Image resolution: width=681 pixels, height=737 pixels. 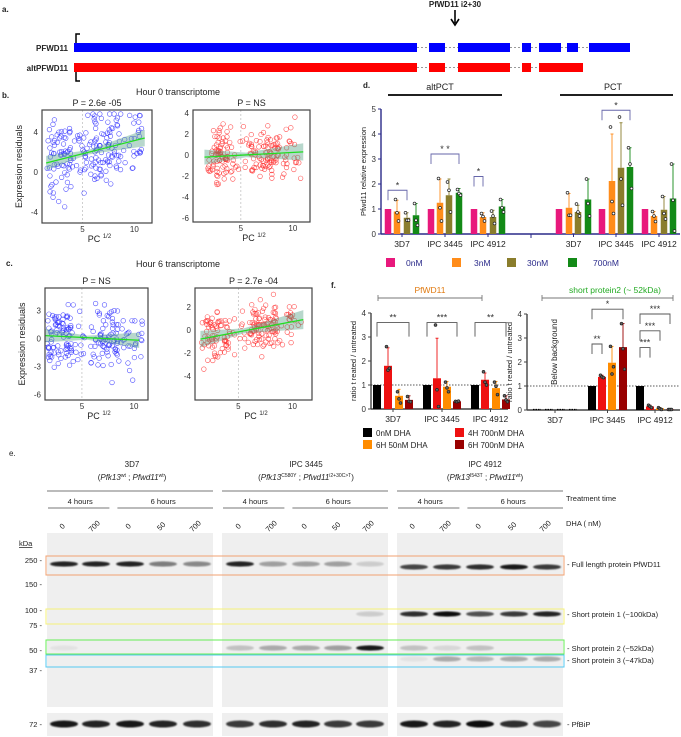 What do you see at coordinates (366, 85) in the screenshot?
I see `panel-label-d: d.` at bounding box center [366, 85].